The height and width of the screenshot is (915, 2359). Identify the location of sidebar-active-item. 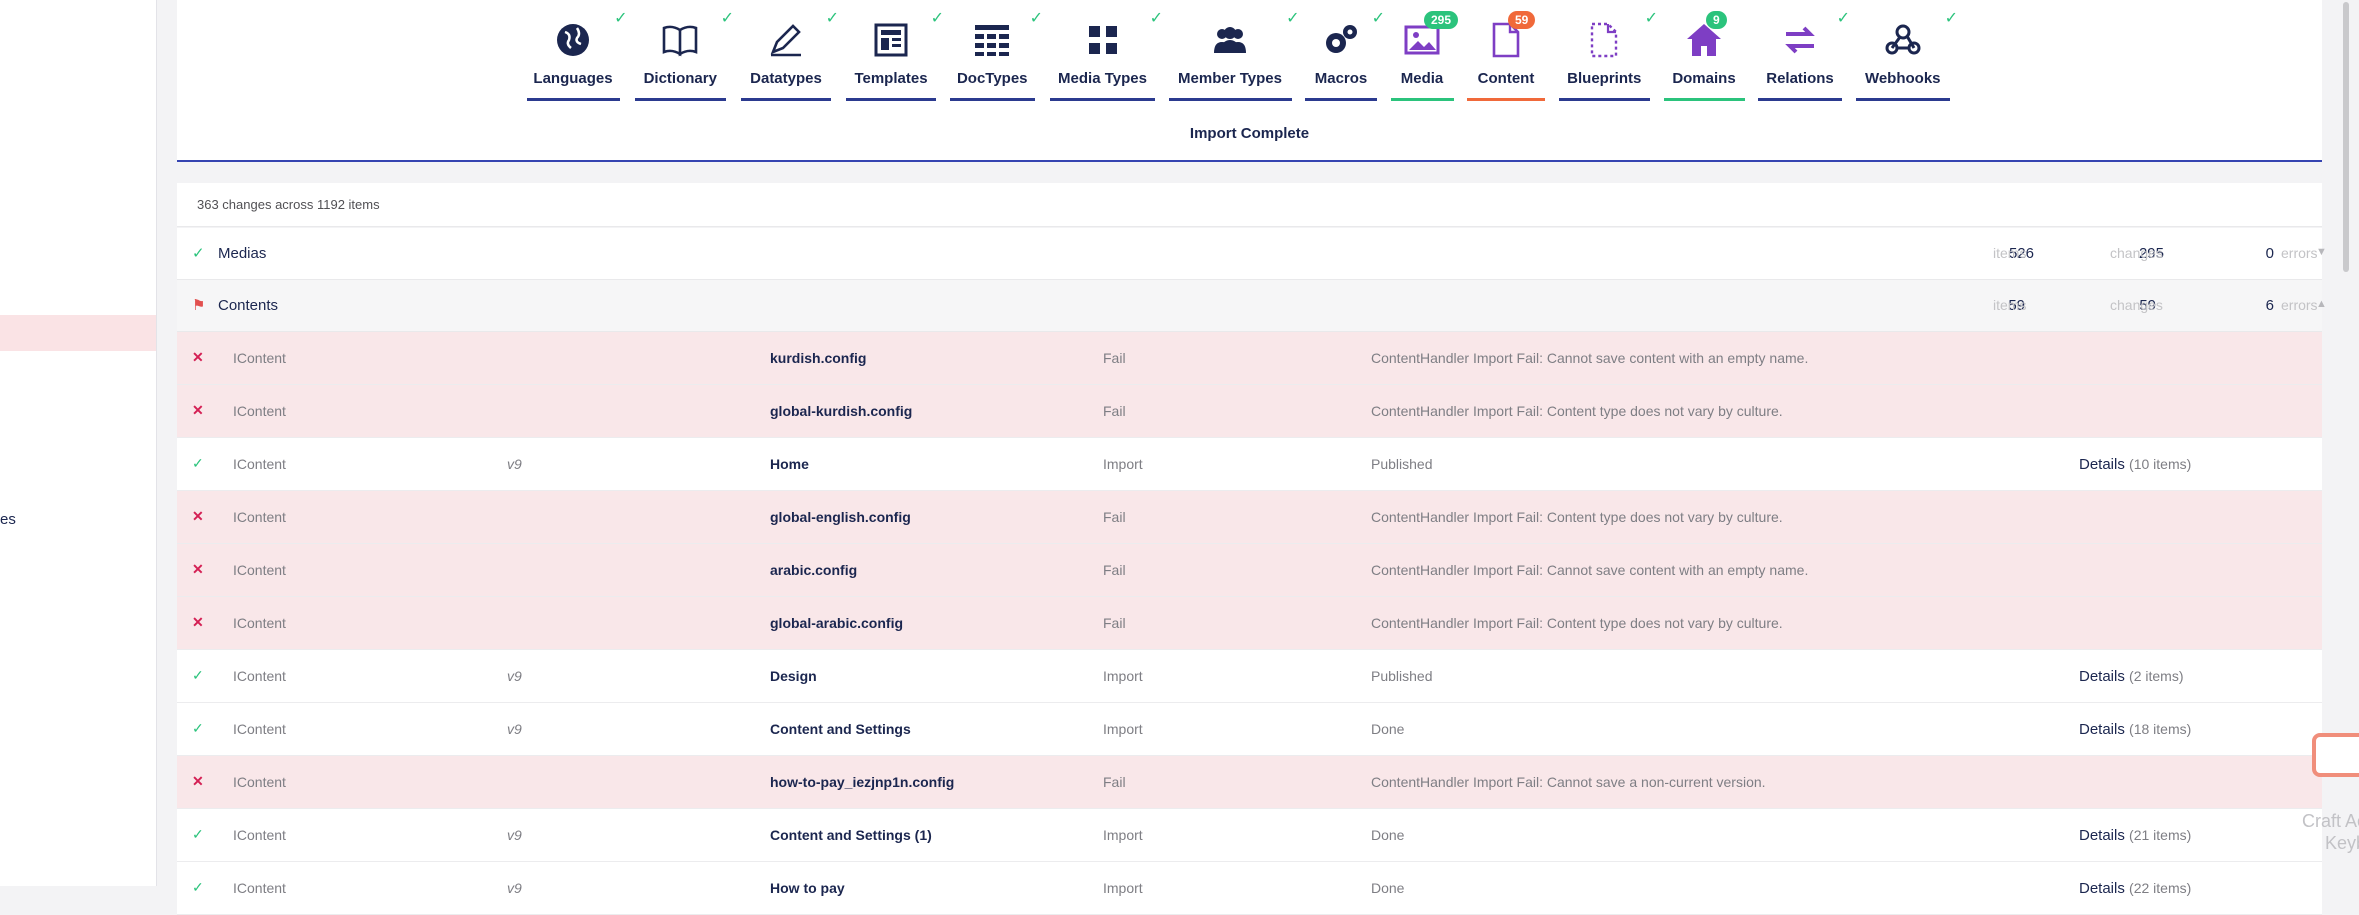
(78, 333).